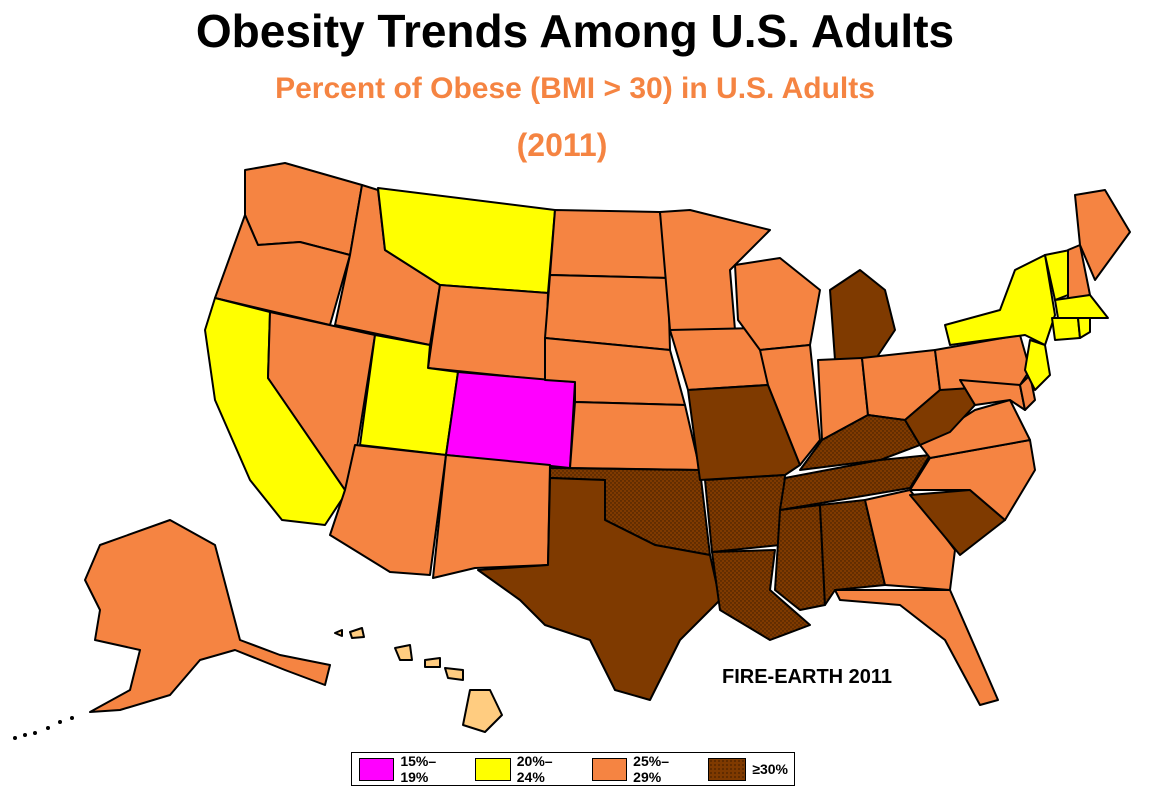 This screenshot has height=805, width=1162. I want to click on map-credit: FIRE-EARTH 2011, so click(807, 677).